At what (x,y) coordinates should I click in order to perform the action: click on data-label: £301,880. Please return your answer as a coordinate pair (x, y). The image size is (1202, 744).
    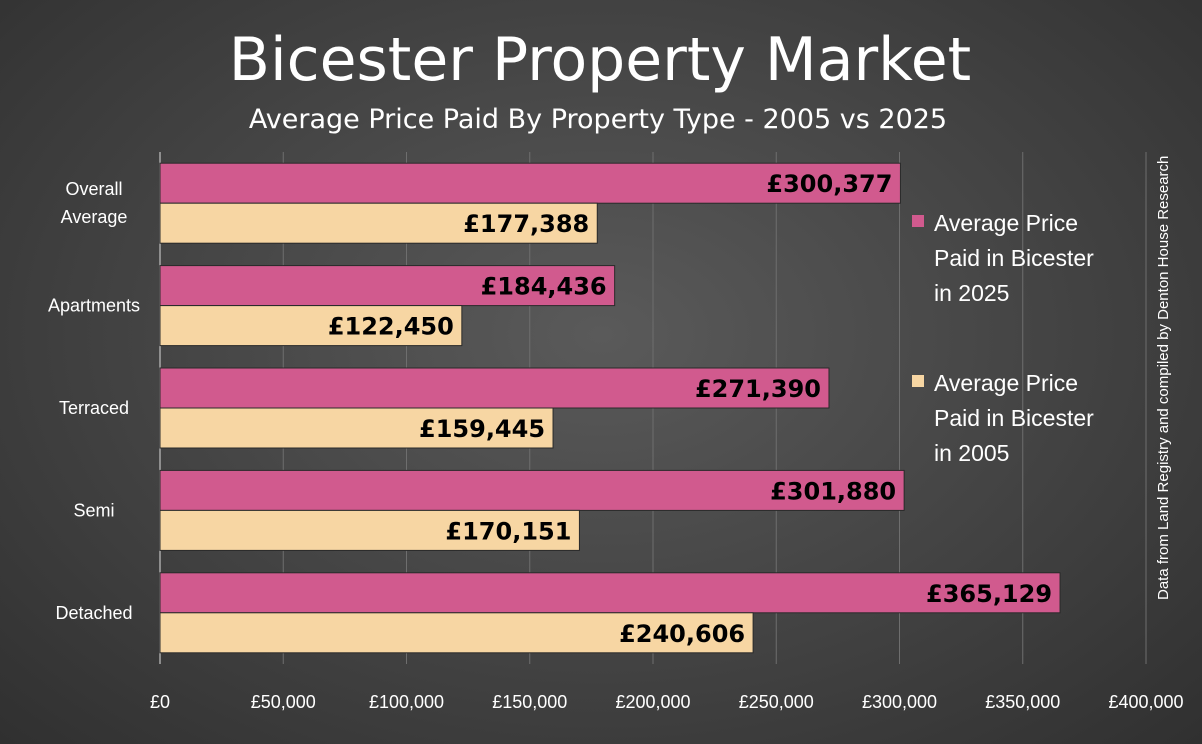
    Looking at the image, I should click on (833, 491).